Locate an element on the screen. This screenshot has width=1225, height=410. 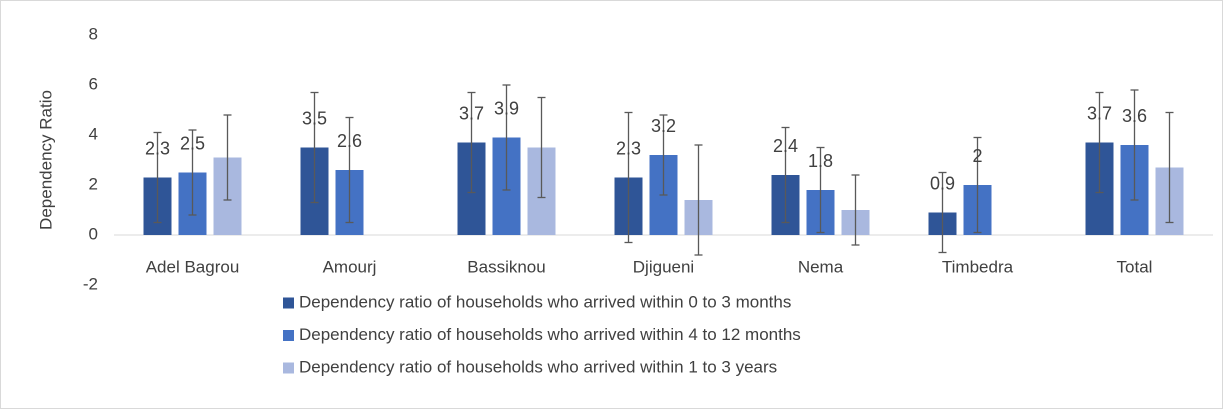
y-tick-label: 0 is located at coordinates (93, 233).